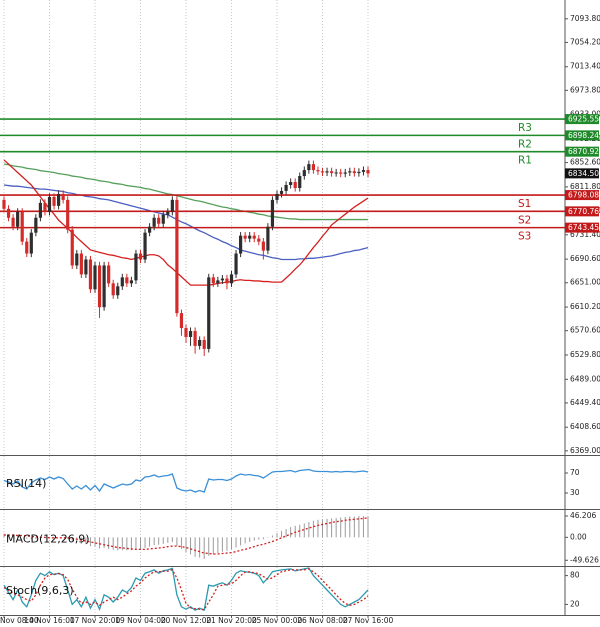 The width and height of the screenshot is (600, 627). What do you see at coordinates (95, 620) in the screenshot?
I see `x-tick-label: 17 Nov 20:00` at bounding box center [95, 620].